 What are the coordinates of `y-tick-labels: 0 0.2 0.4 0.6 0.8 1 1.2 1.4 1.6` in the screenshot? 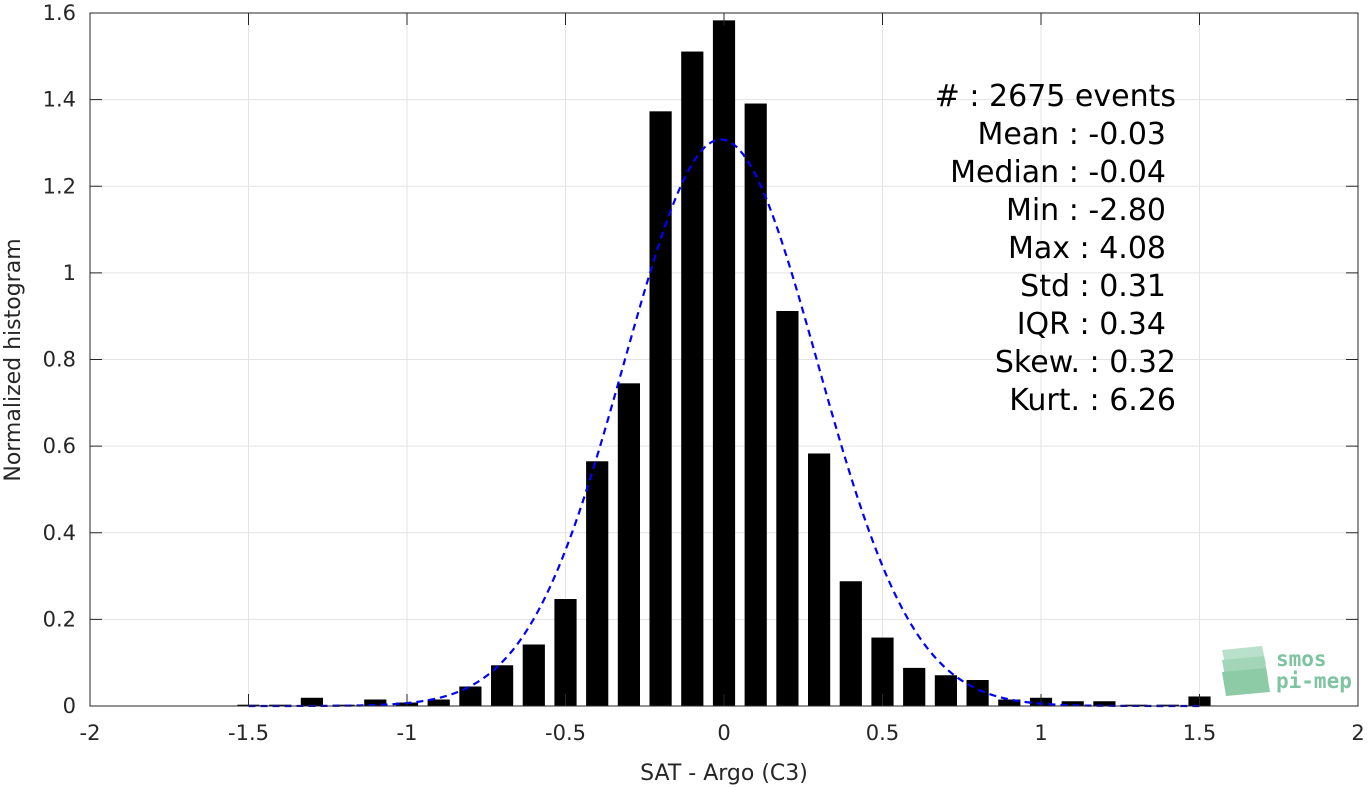 It's located at (59, 359).